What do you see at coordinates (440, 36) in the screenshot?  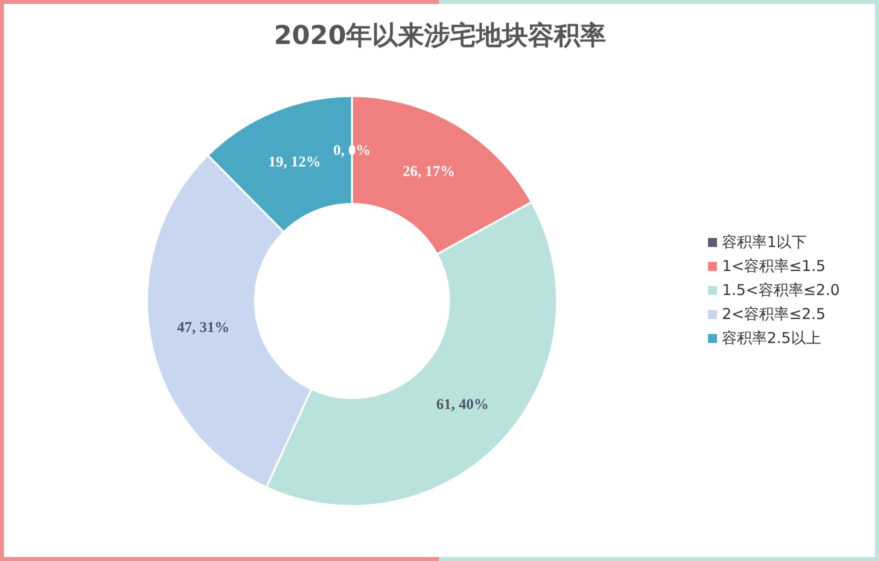 I see `chart-title: 2020年以来涉宅地块容积率` at bounding box center [440, 36].